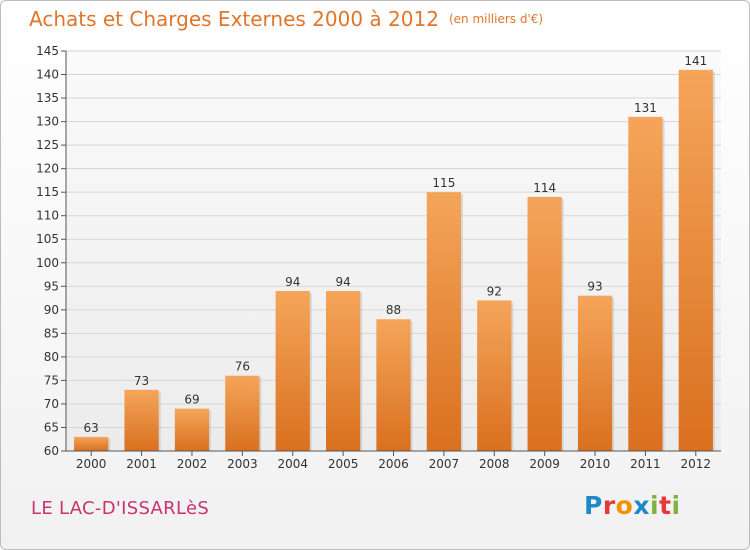 The height and width of the screenshot is (550, 750). Describe the element at coordinates (51, 404) in the screenshot. I see `y-tick-label: 70` at that location.